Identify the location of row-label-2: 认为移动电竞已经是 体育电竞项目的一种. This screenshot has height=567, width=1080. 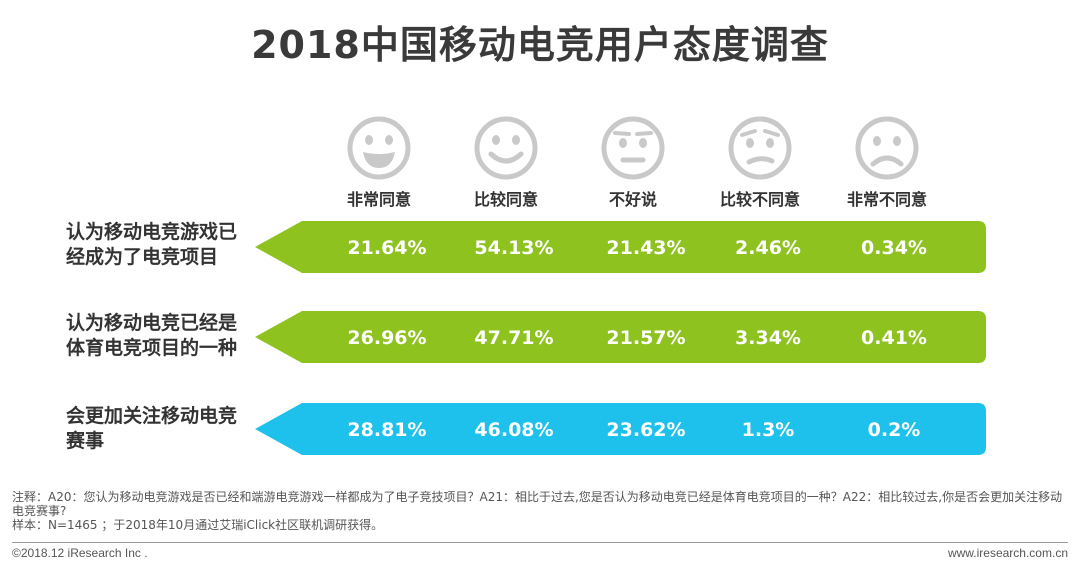
(161, 336).